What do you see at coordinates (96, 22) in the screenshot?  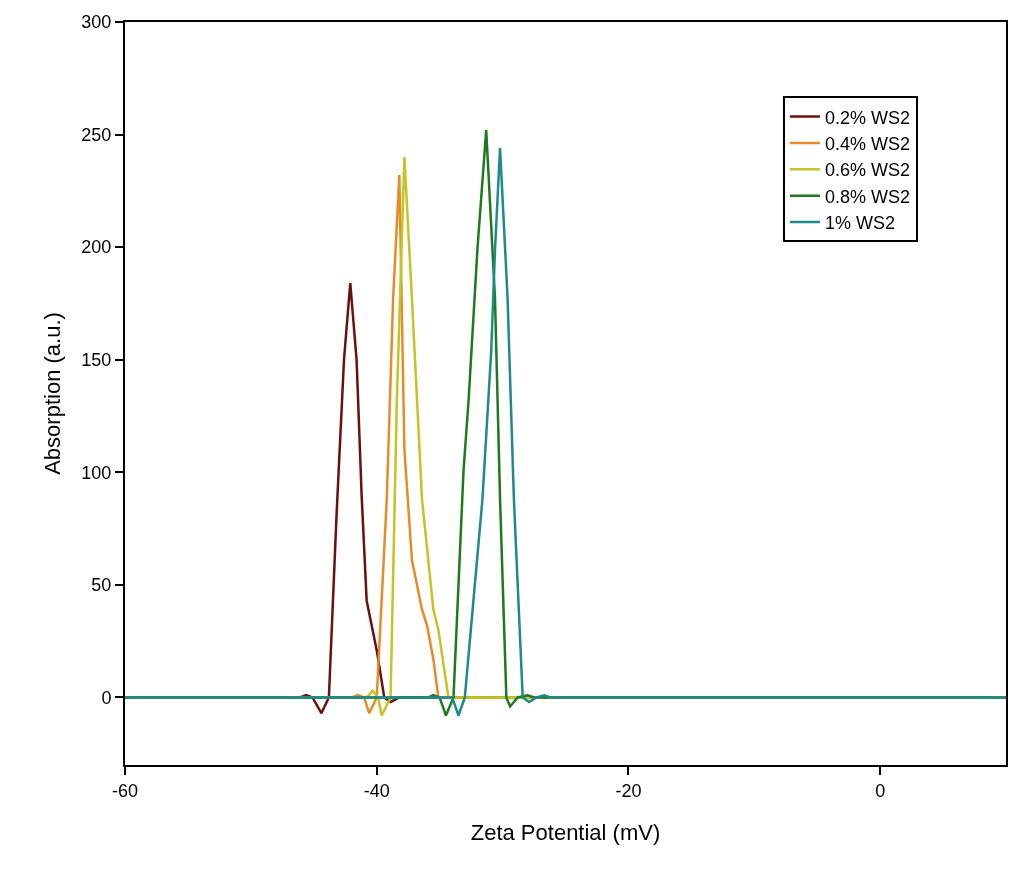 I see `y-tick-label: 300` at bounding box center [96, 22].